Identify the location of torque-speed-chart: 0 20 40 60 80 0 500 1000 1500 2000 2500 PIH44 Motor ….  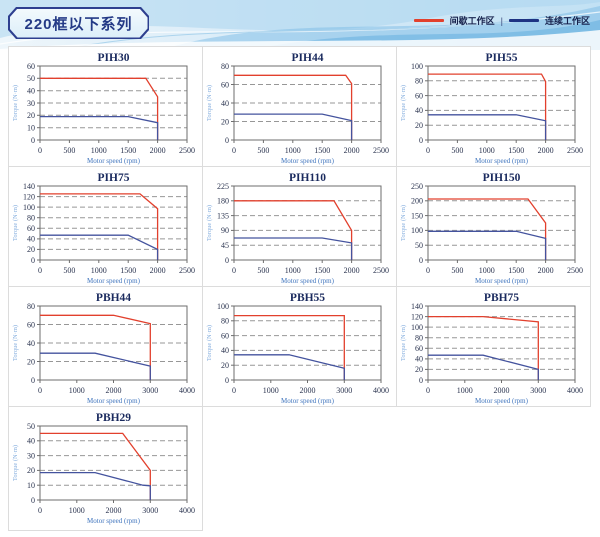
(297, 108).